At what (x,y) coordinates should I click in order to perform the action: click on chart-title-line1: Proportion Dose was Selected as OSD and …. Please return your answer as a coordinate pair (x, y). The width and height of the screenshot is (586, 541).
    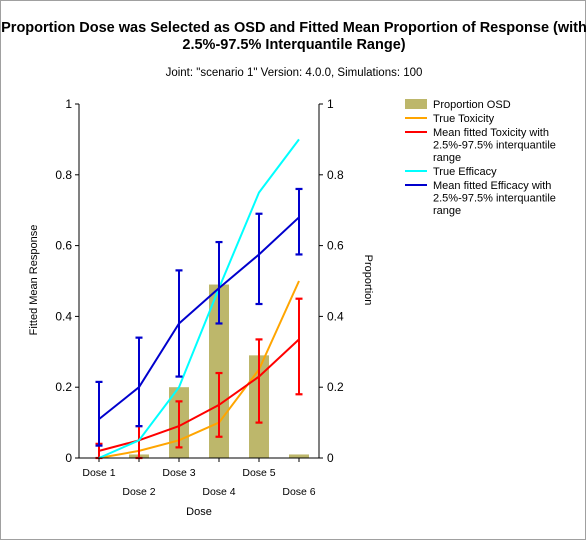
    Looking at the image, I should click on (293, 28).